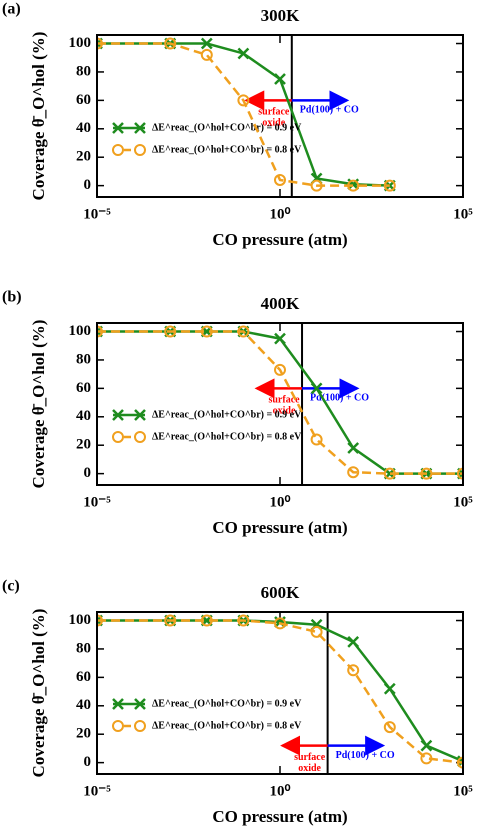 This screenshot has height=830, width=478. What do you see at coordinates (11, 9) in the screenshot?
I see `panel-label: (a)` at bounding box center [11, 9].